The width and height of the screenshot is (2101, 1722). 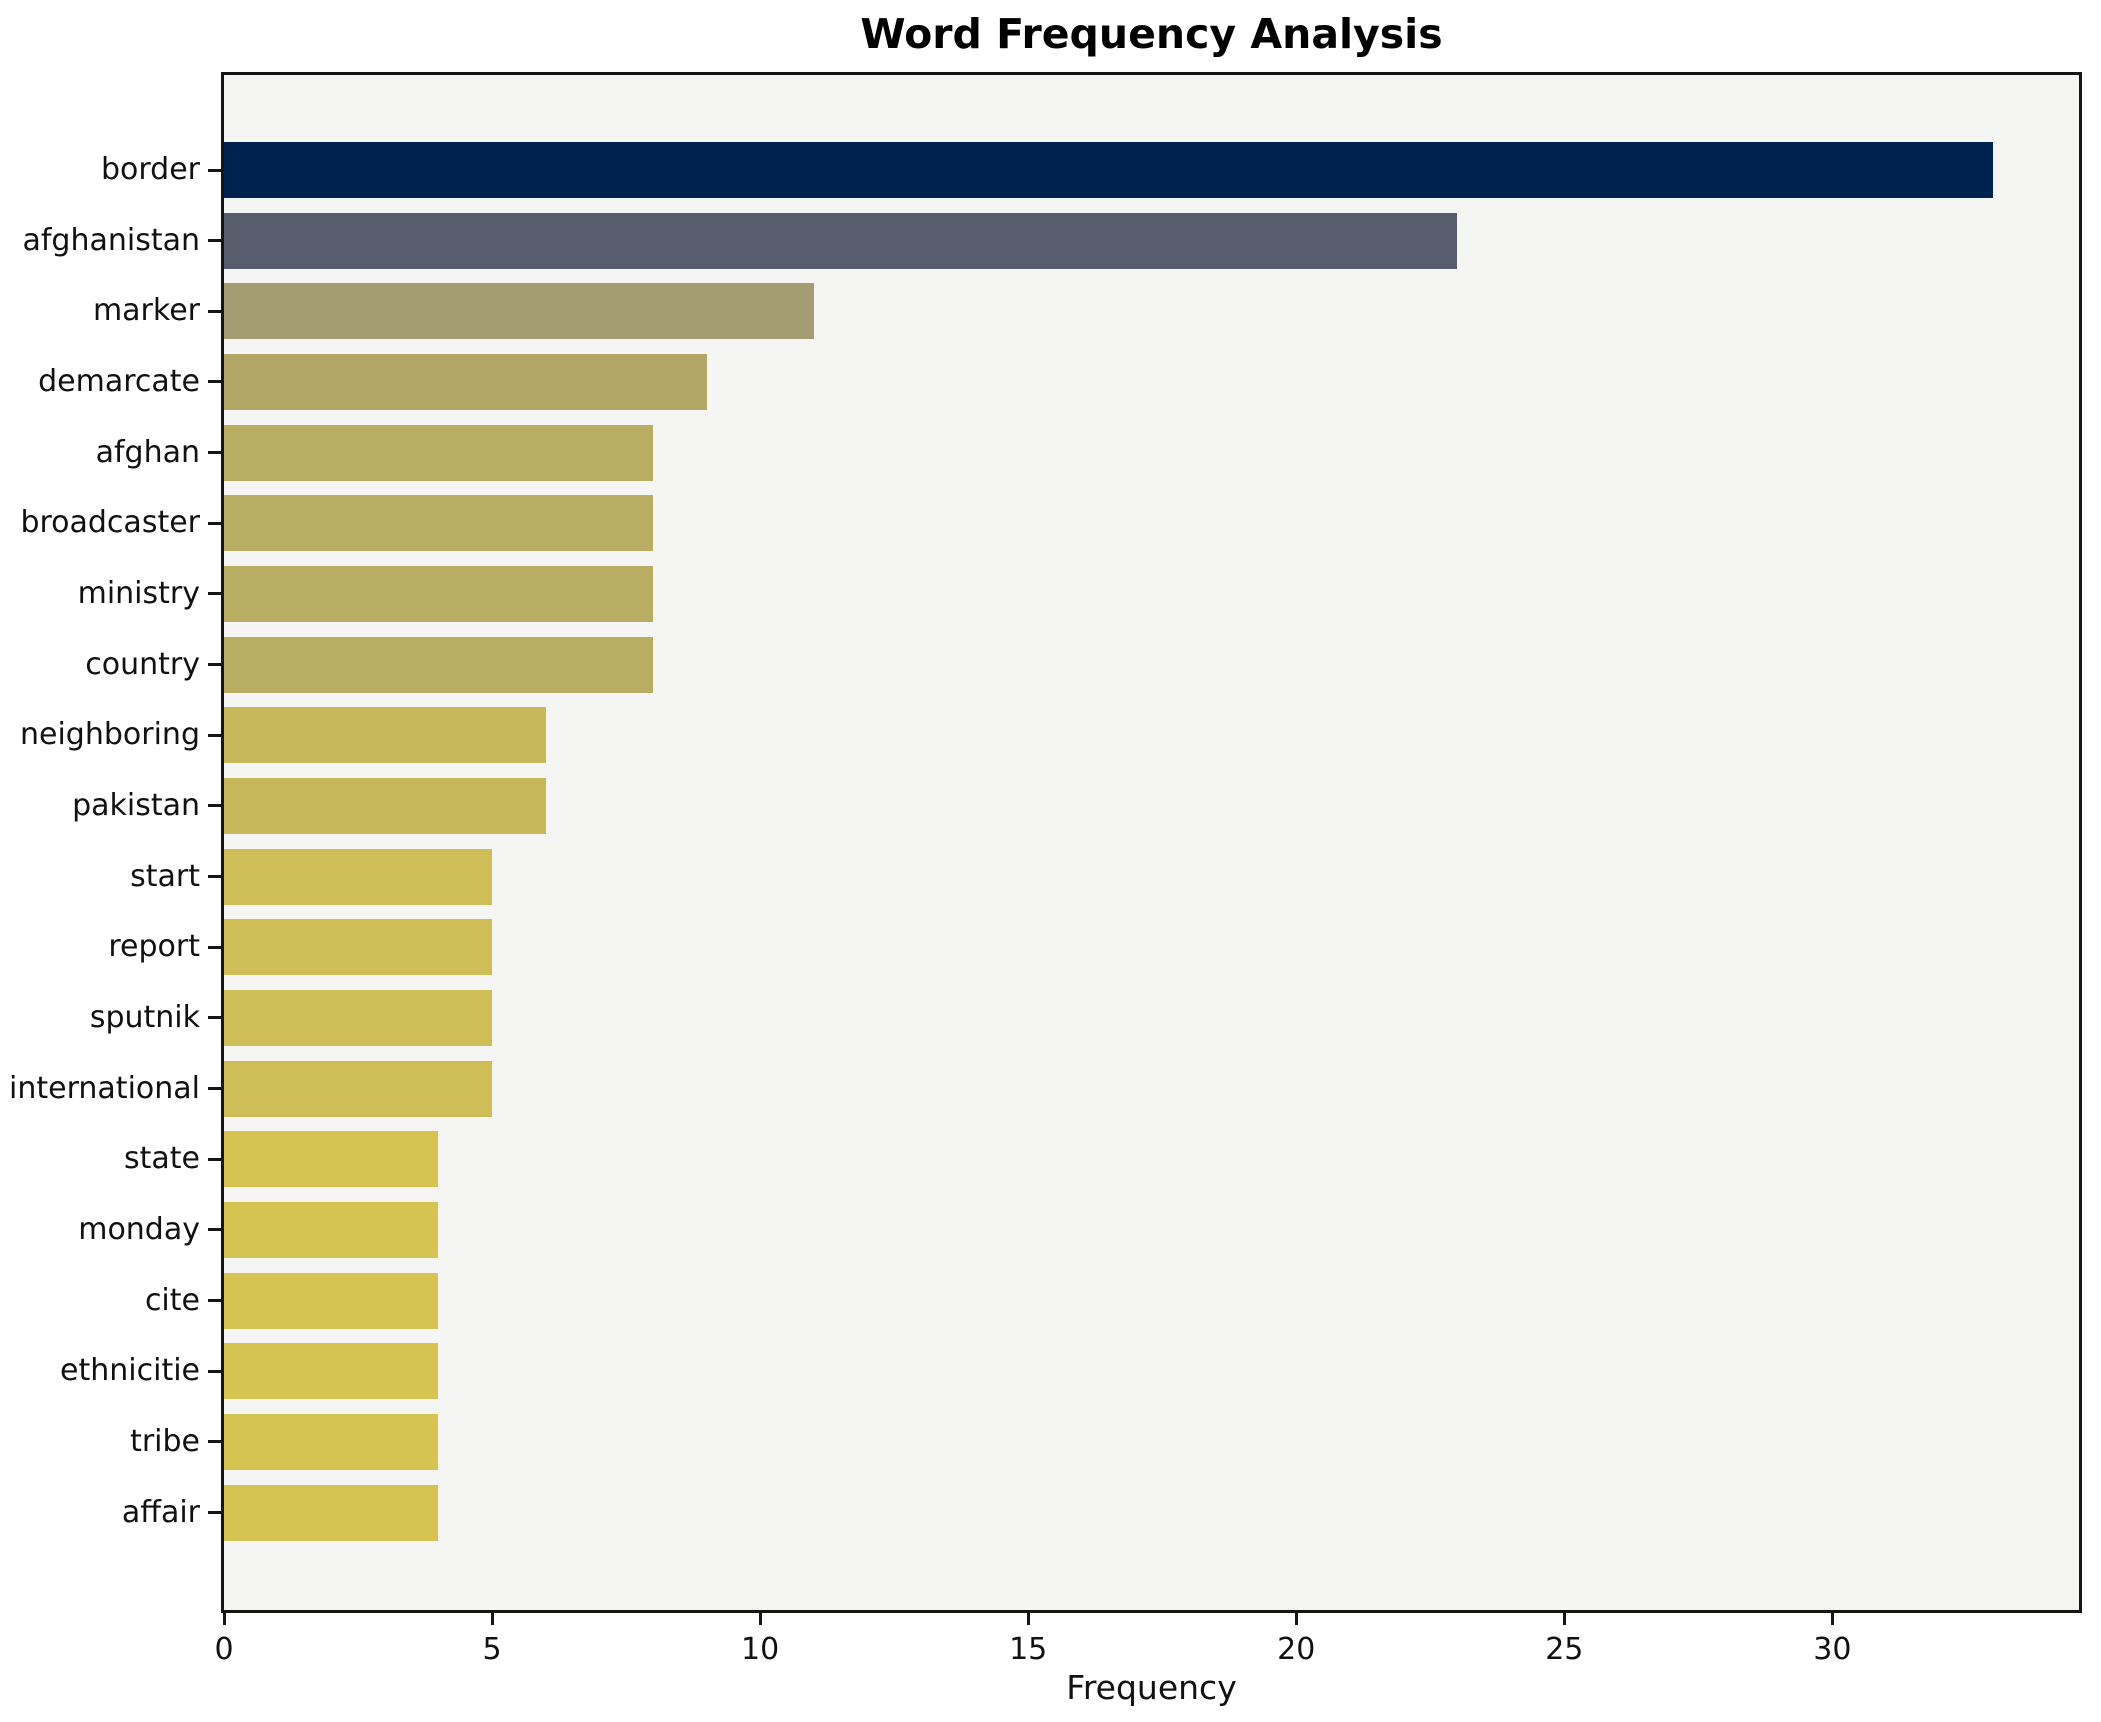 What do you see at coordinates (144, 1017) in the screenshot?
I see `y-tick-label-sputnik: sputnik` at bounding box center [144, 1017].